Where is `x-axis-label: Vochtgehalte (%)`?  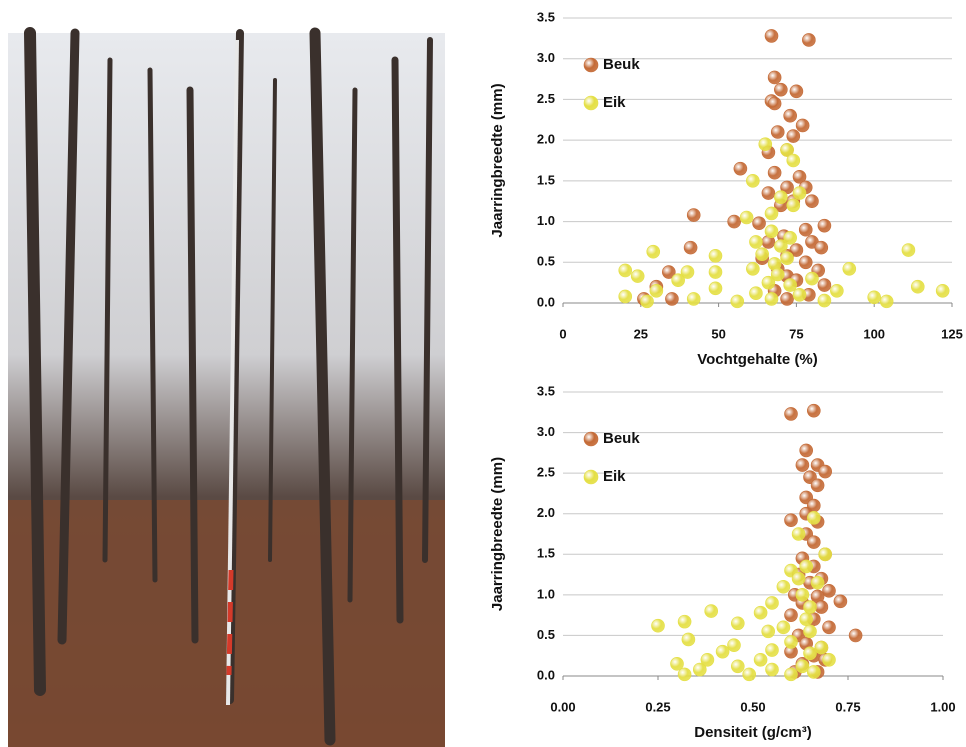 x-axis-label: Vochtgehalte (%) is located at coordinates (757, 359).